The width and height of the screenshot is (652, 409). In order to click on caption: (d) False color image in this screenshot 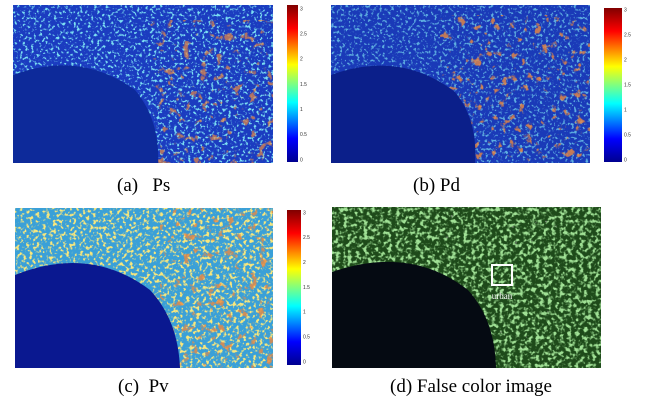, I will do `click(471, 386)`.